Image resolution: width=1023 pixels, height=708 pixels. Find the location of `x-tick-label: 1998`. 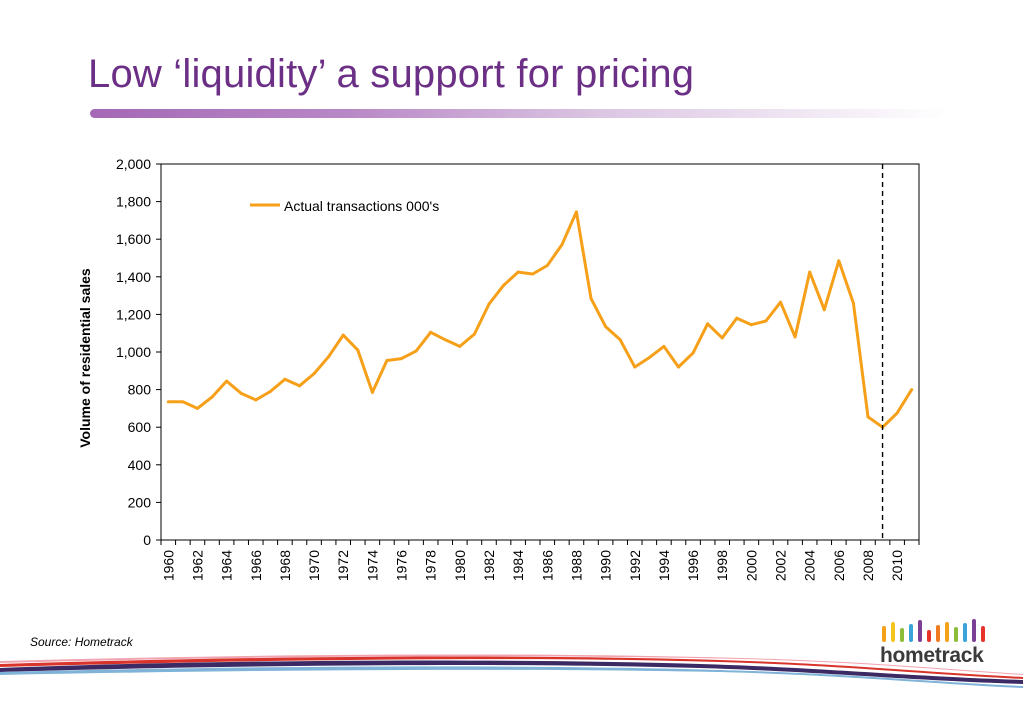

x-tick-label: 1998 is located at coordinates (722, 565).